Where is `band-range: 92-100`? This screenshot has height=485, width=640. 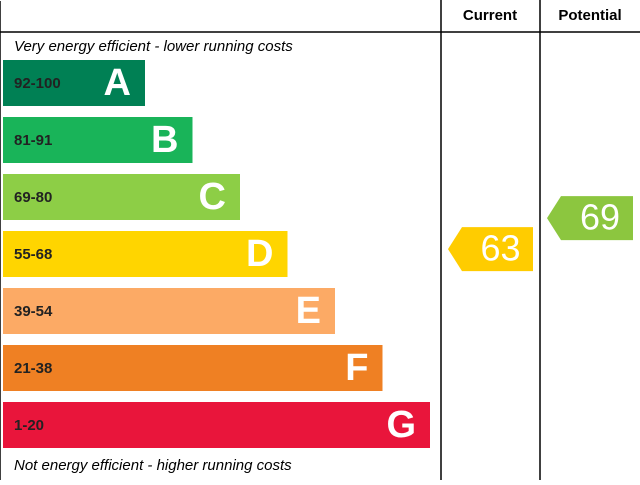 band-range: 92-100 is located at coordinates (37, 83).